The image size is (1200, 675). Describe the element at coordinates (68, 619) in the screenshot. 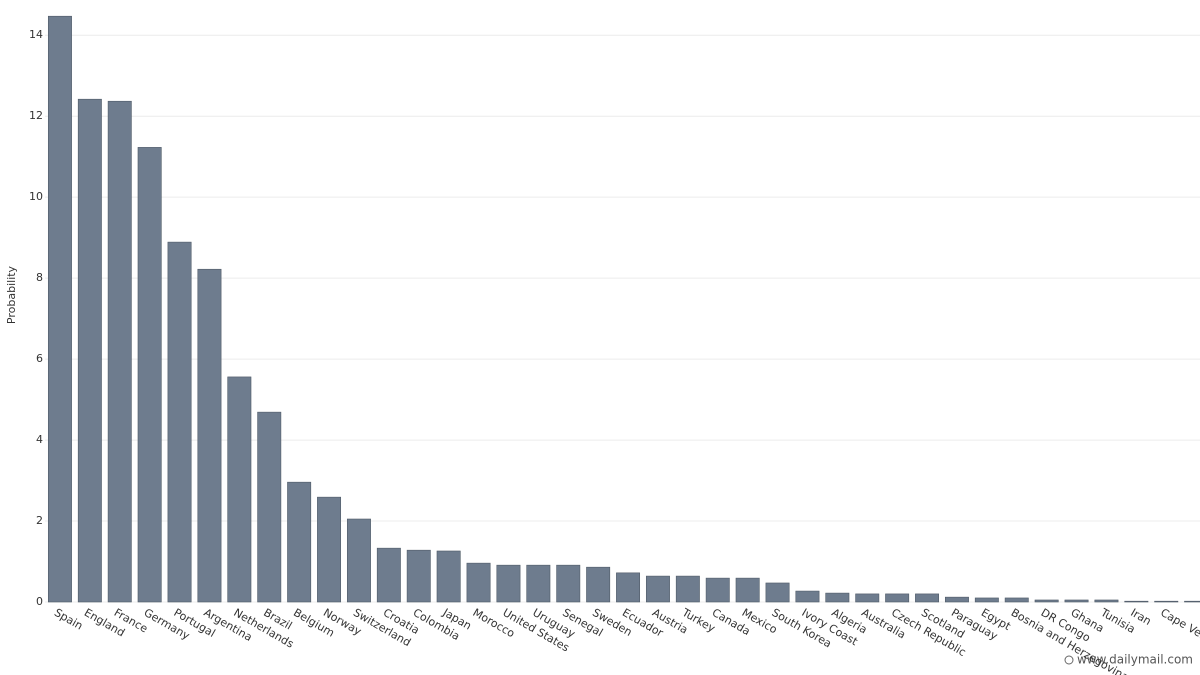

I see `x-tick-label: Spain` at that location.